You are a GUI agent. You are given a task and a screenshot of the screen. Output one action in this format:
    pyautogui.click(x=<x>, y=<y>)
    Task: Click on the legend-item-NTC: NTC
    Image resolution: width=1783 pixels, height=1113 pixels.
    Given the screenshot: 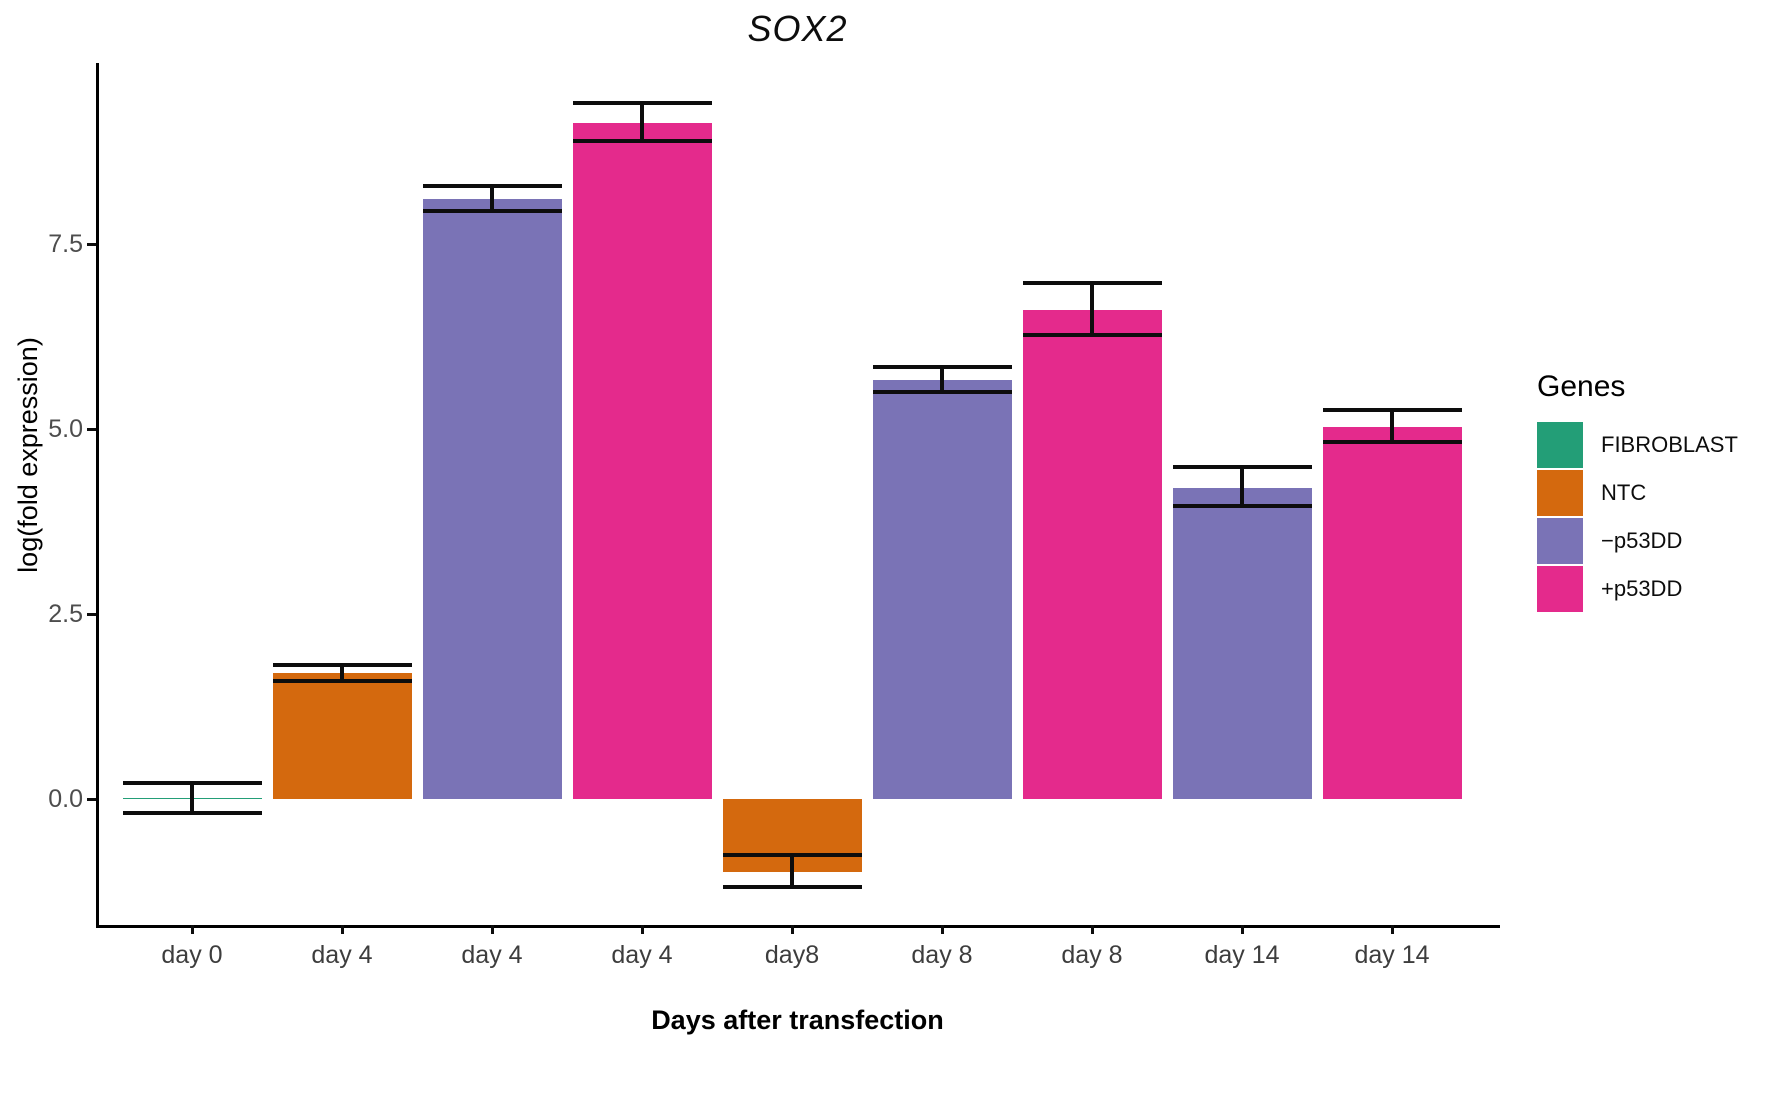 What is the action you would take?
    pyautogui.click(x=1660, y=493)
    